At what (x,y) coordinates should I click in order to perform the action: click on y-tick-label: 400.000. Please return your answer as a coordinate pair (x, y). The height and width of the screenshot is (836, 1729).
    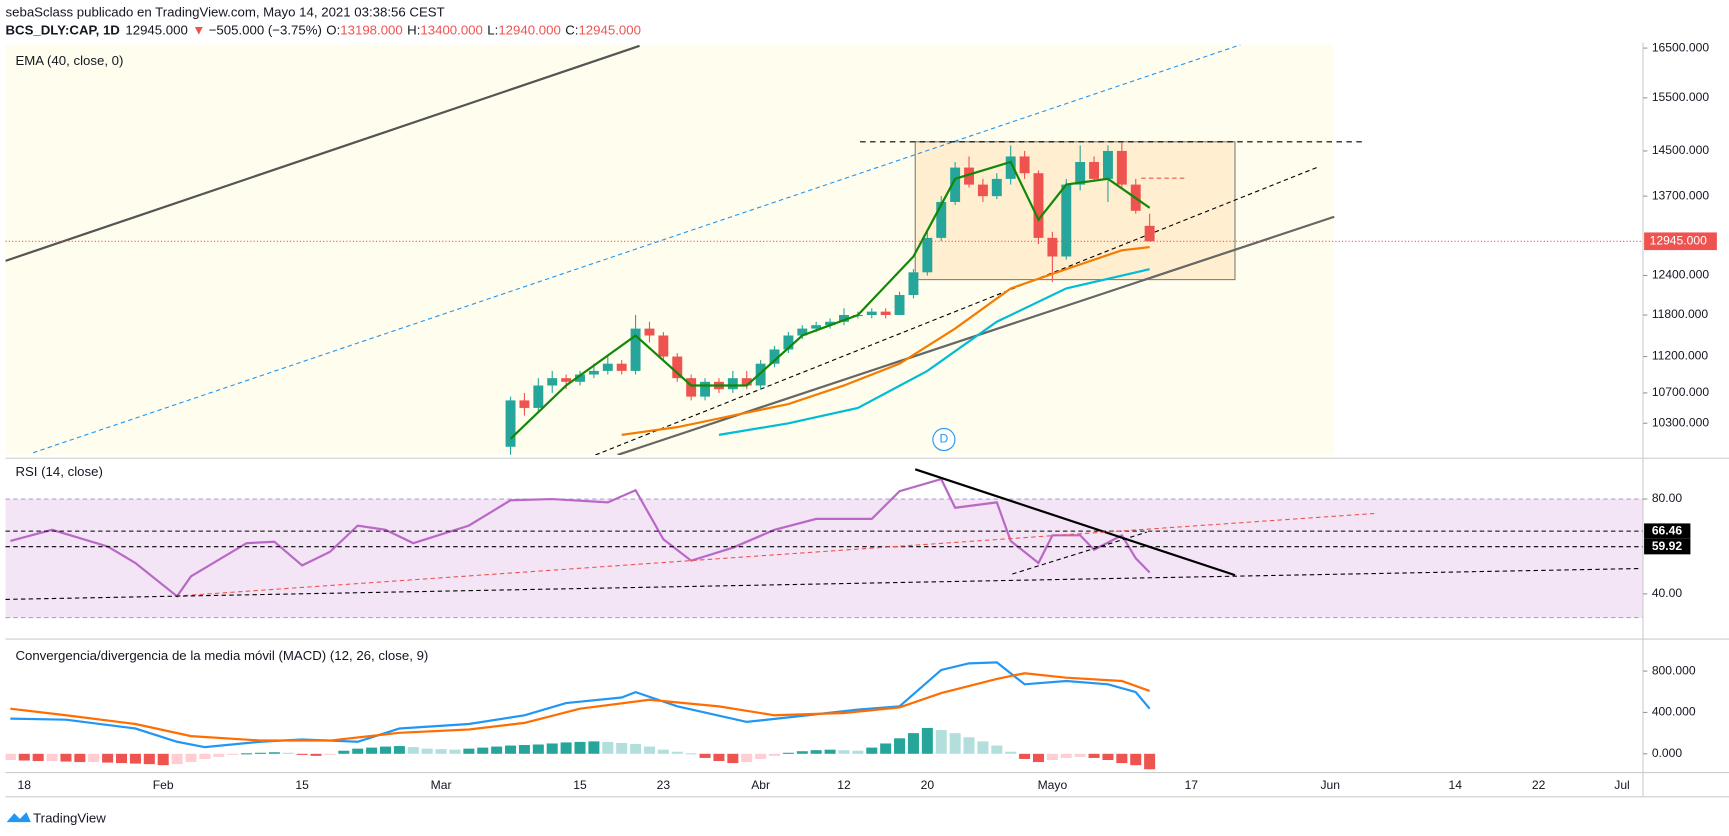
    Looking at the image, I should click on (1674, 712).